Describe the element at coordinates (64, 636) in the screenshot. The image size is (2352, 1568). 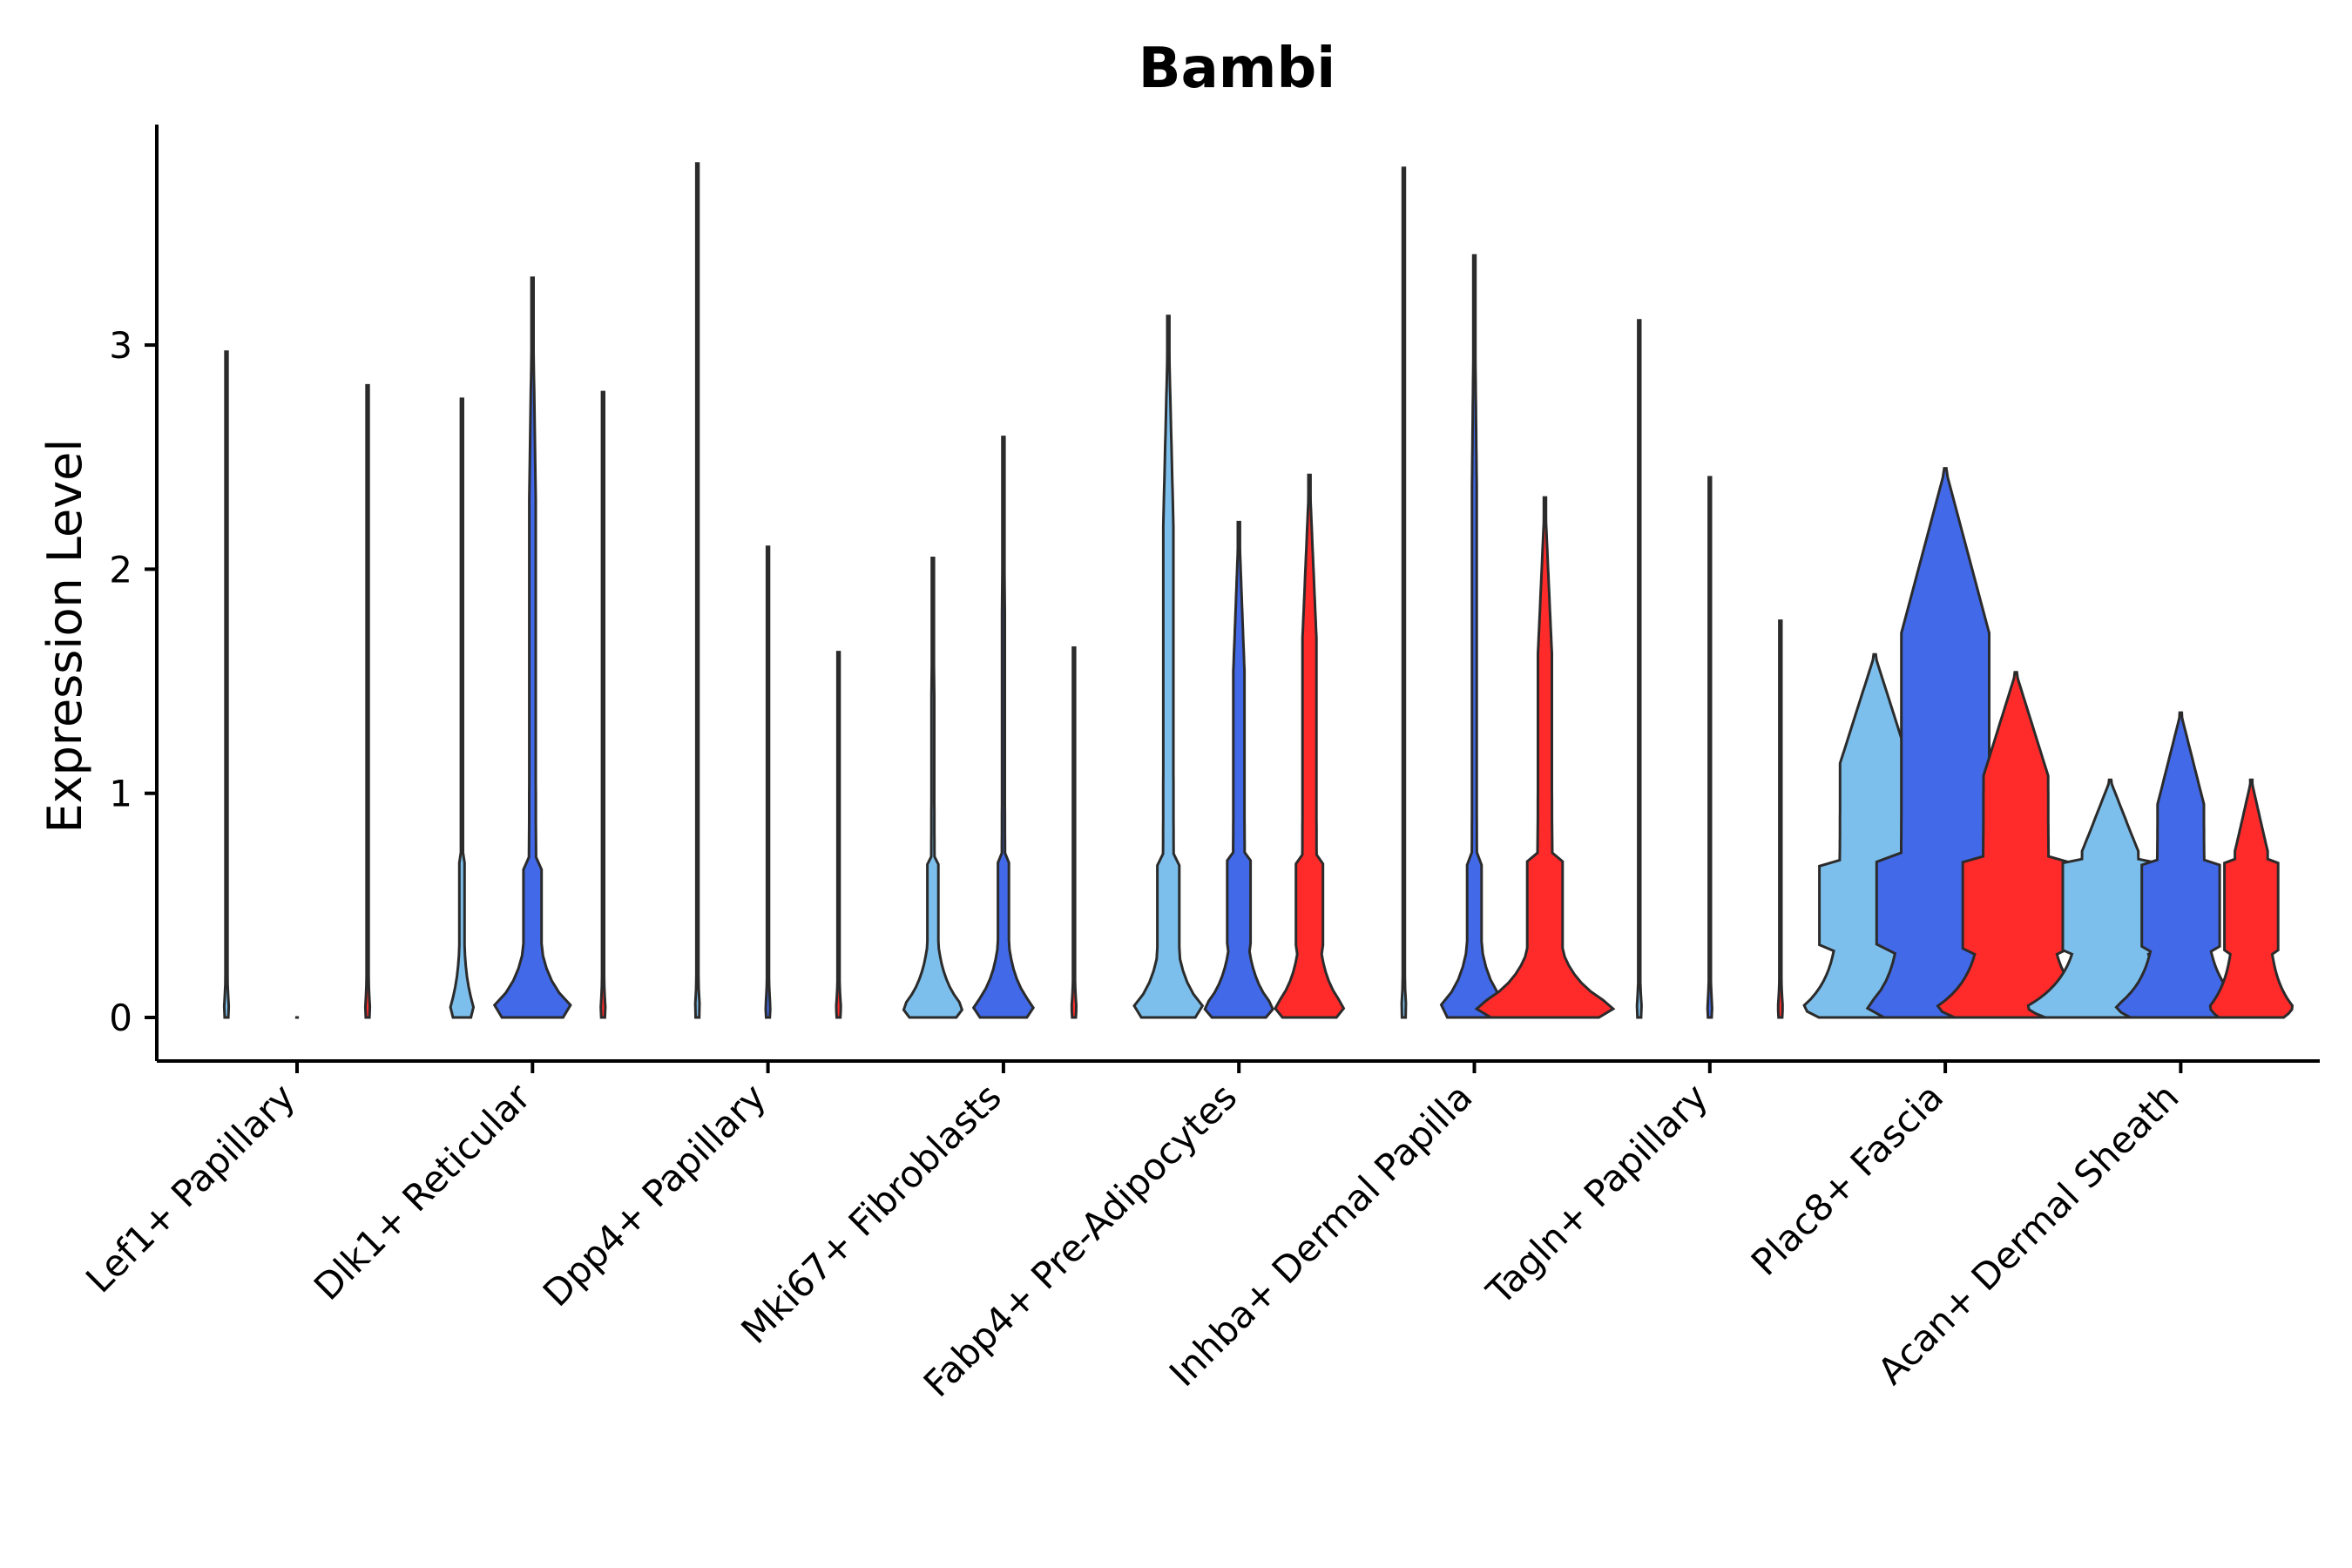
I see `y-axis-label: Expression Level` at that location.